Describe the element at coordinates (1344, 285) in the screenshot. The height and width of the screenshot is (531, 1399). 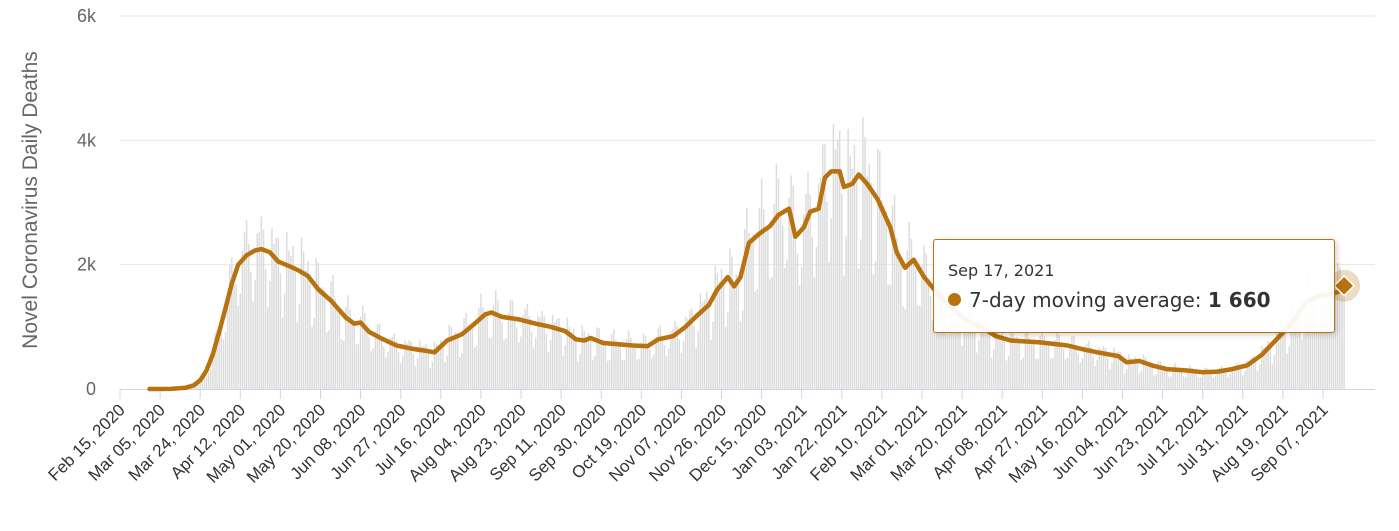
I see `hover-marker-diamond` at that location.